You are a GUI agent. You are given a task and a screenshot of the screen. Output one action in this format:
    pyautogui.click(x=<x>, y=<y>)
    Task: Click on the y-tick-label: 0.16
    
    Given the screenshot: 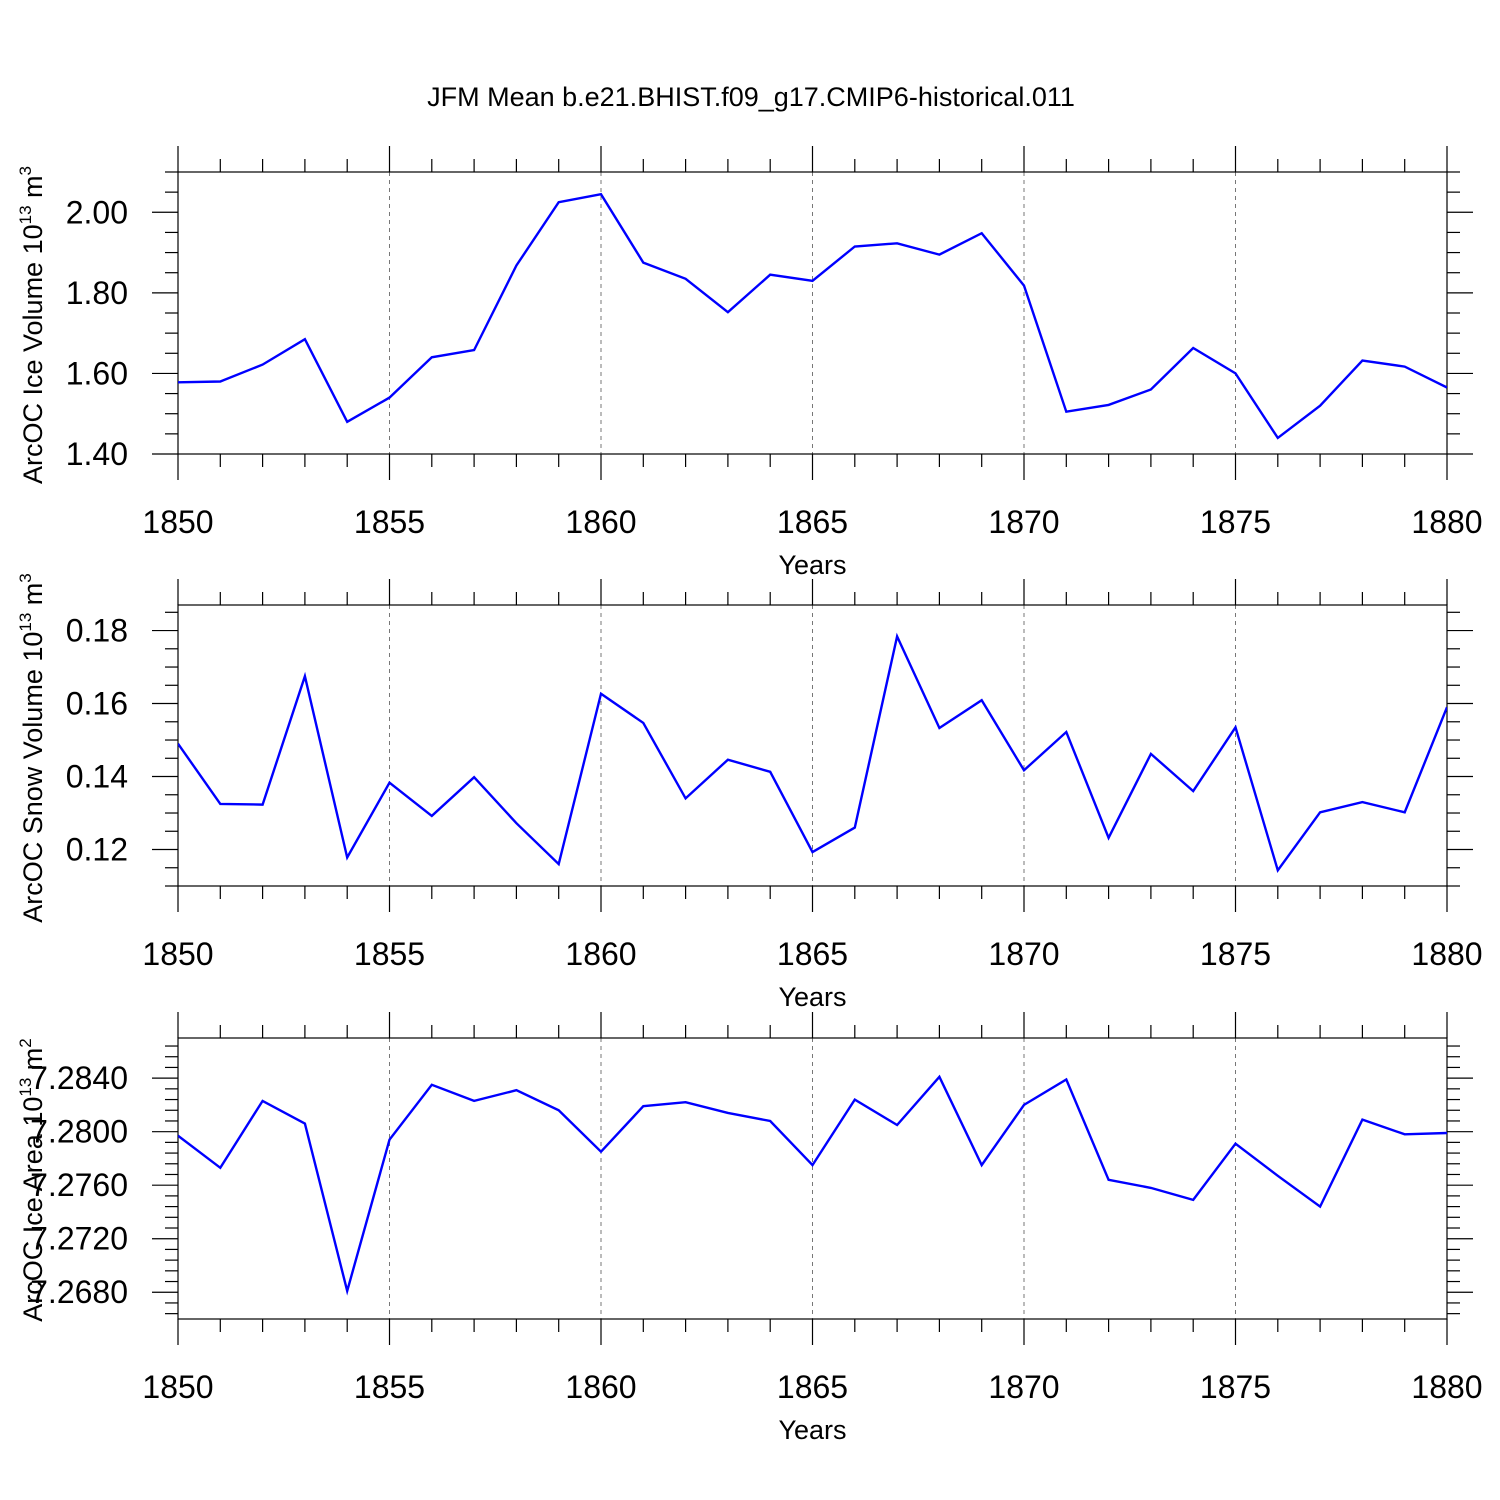 What is the action you would take?
    pyautogui.click(x=97, y=704)
    